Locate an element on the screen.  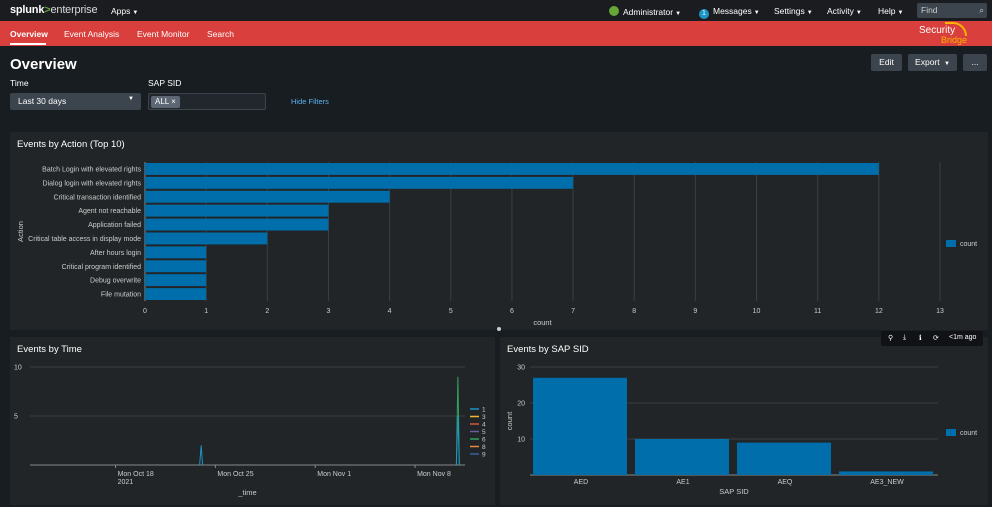
x-tick-label: AED is located at coordinates (581, 482).